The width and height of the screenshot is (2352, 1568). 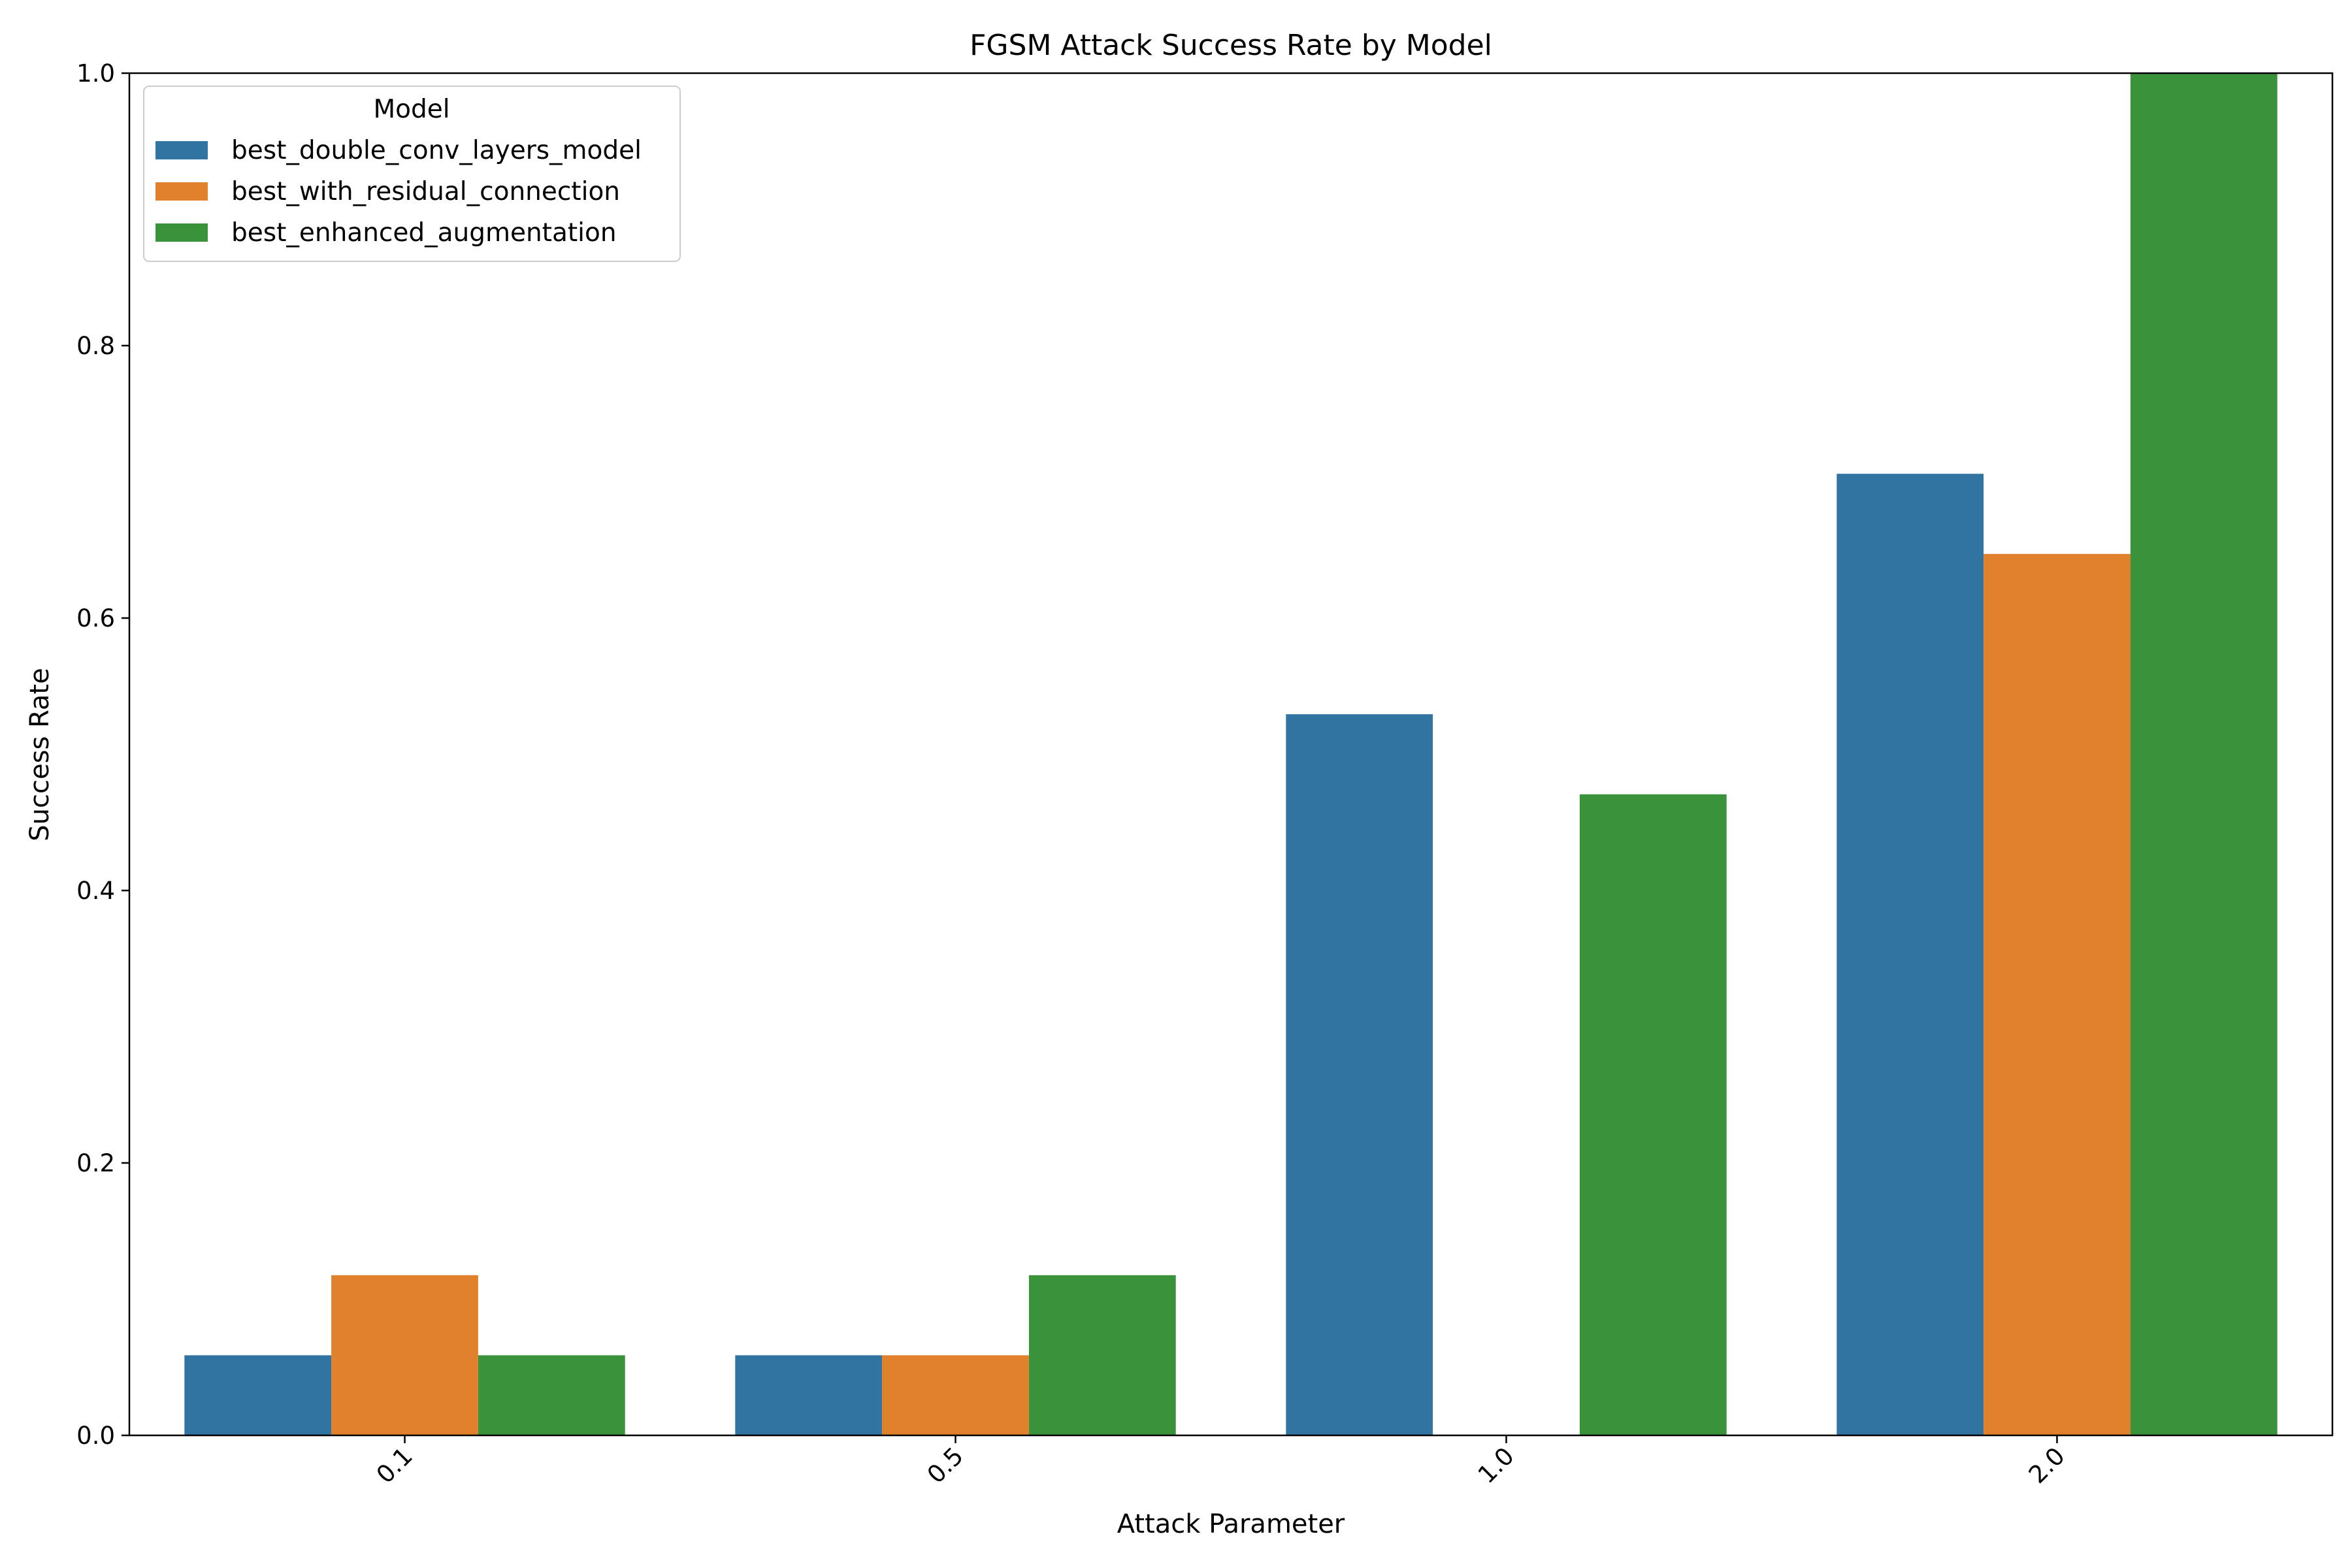 I want to click on chart-title: FGSM Attack Success Rate by Model, so click(x=1231, y=45).